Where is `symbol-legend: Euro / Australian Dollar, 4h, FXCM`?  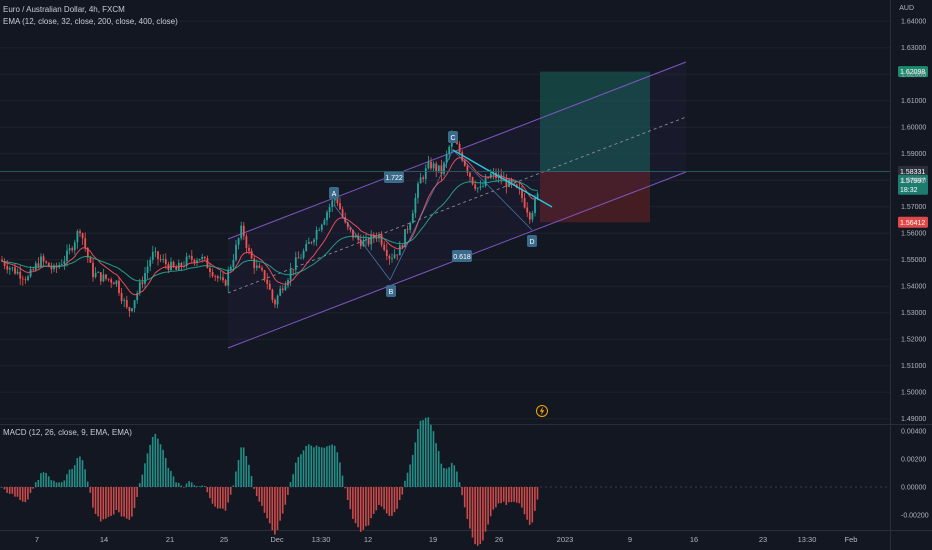 symbol-legend: Euro / Australian Dollar, 4h, FXCM is located at coordinates (64, 9).